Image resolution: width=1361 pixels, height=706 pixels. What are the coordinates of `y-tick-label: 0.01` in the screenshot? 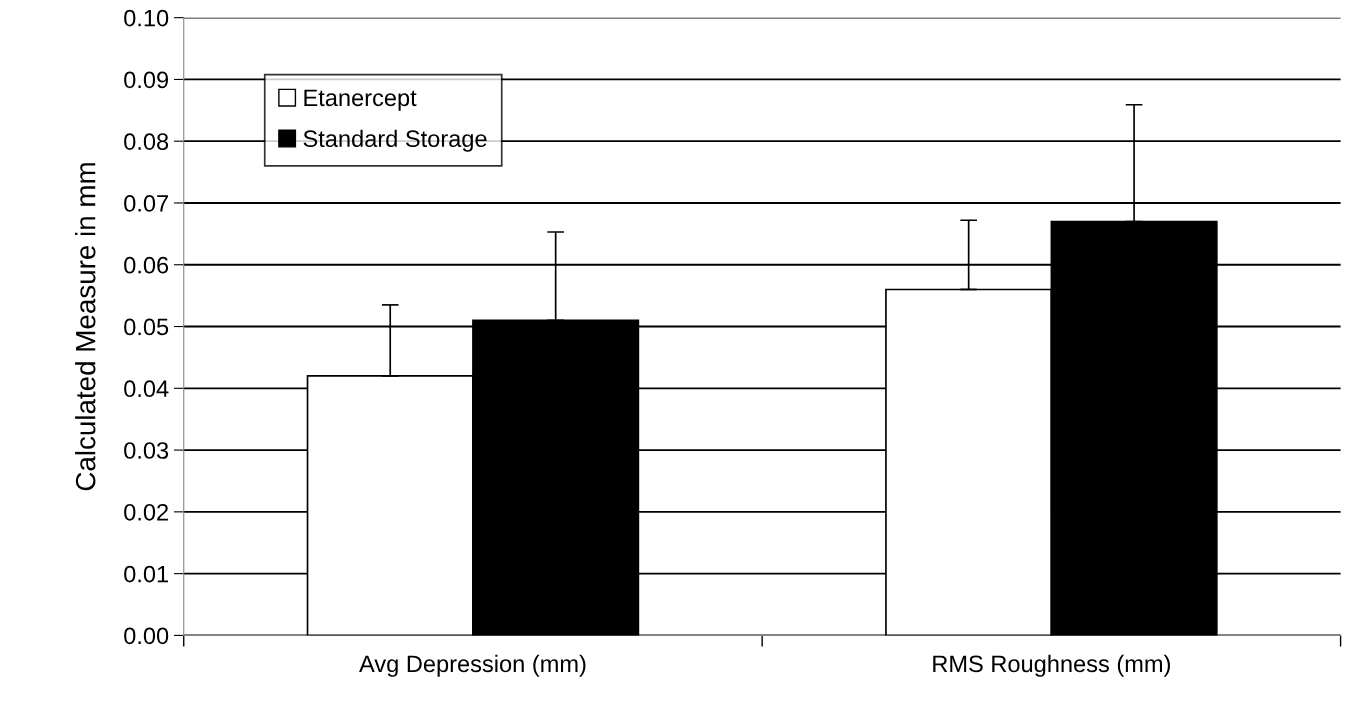 It's located at (146, 574).